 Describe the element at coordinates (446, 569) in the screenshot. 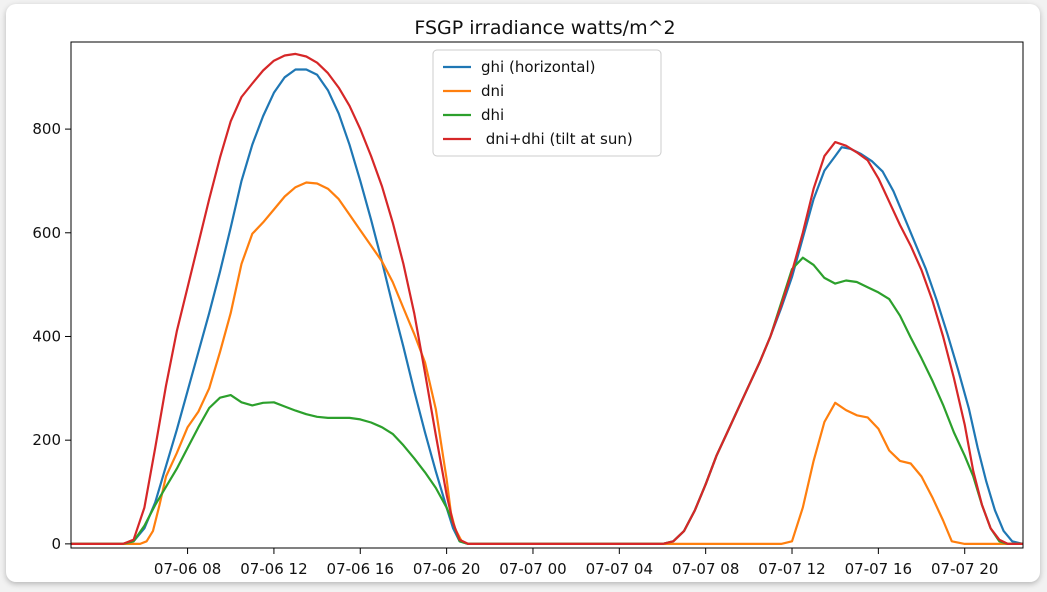

I see `x-tick-label: 07-06 20` at that location.